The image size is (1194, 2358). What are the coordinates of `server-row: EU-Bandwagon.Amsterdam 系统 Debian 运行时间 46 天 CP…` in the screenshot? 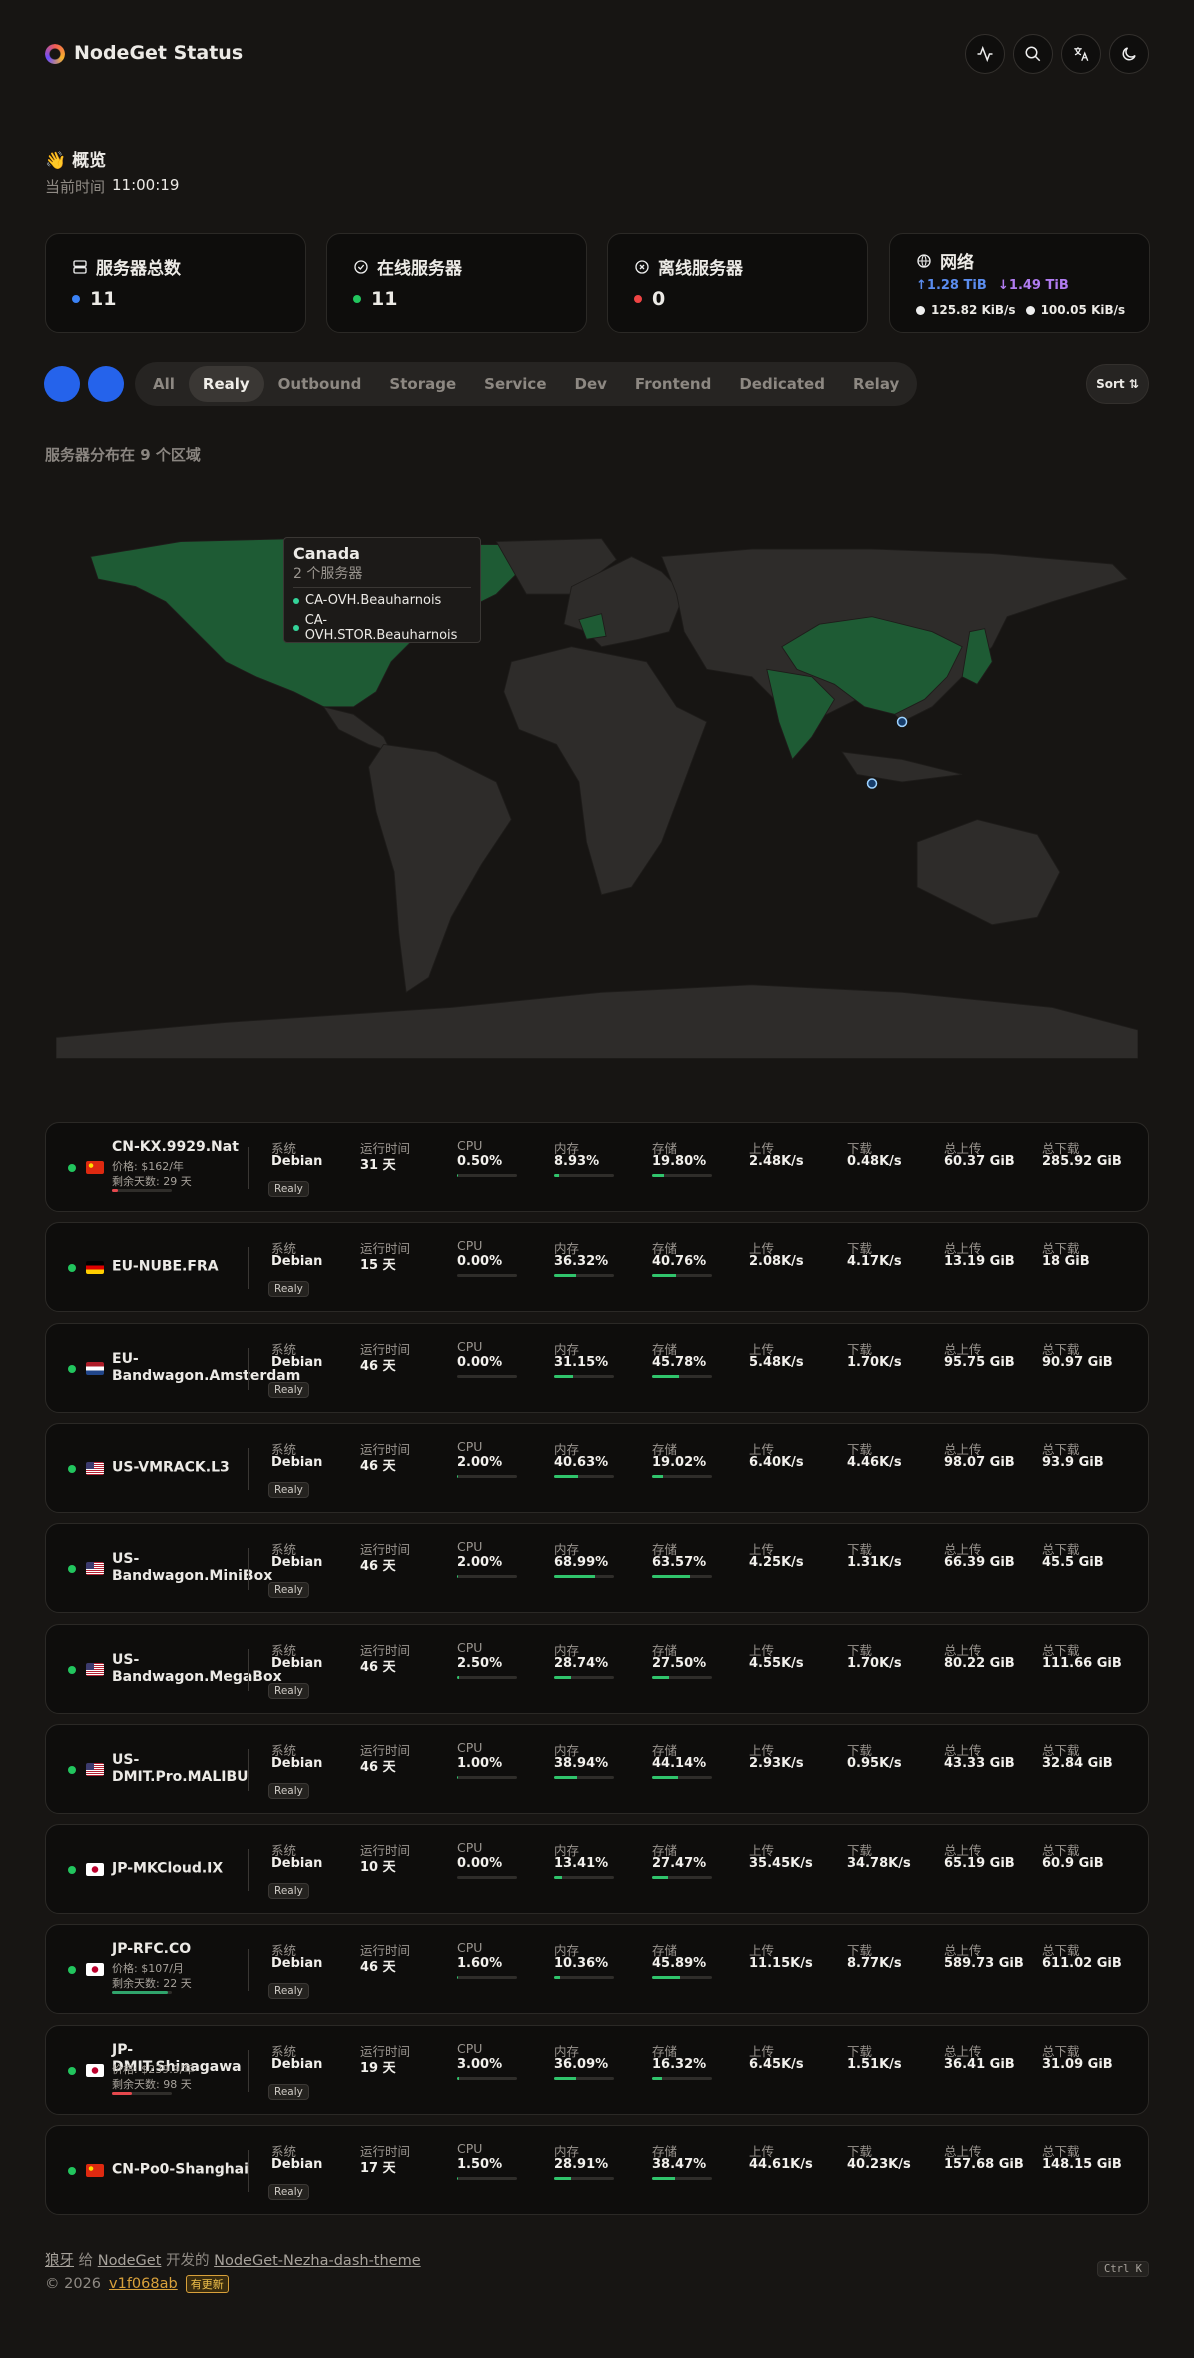 It's located at (597, 1367).